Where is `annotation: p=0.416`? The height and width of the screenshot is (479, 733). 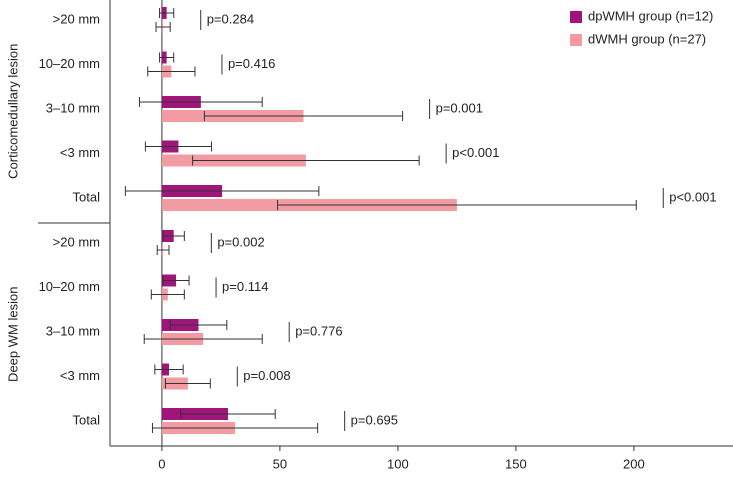
annotation: p=0.416 is located at coordinates (251, 63).